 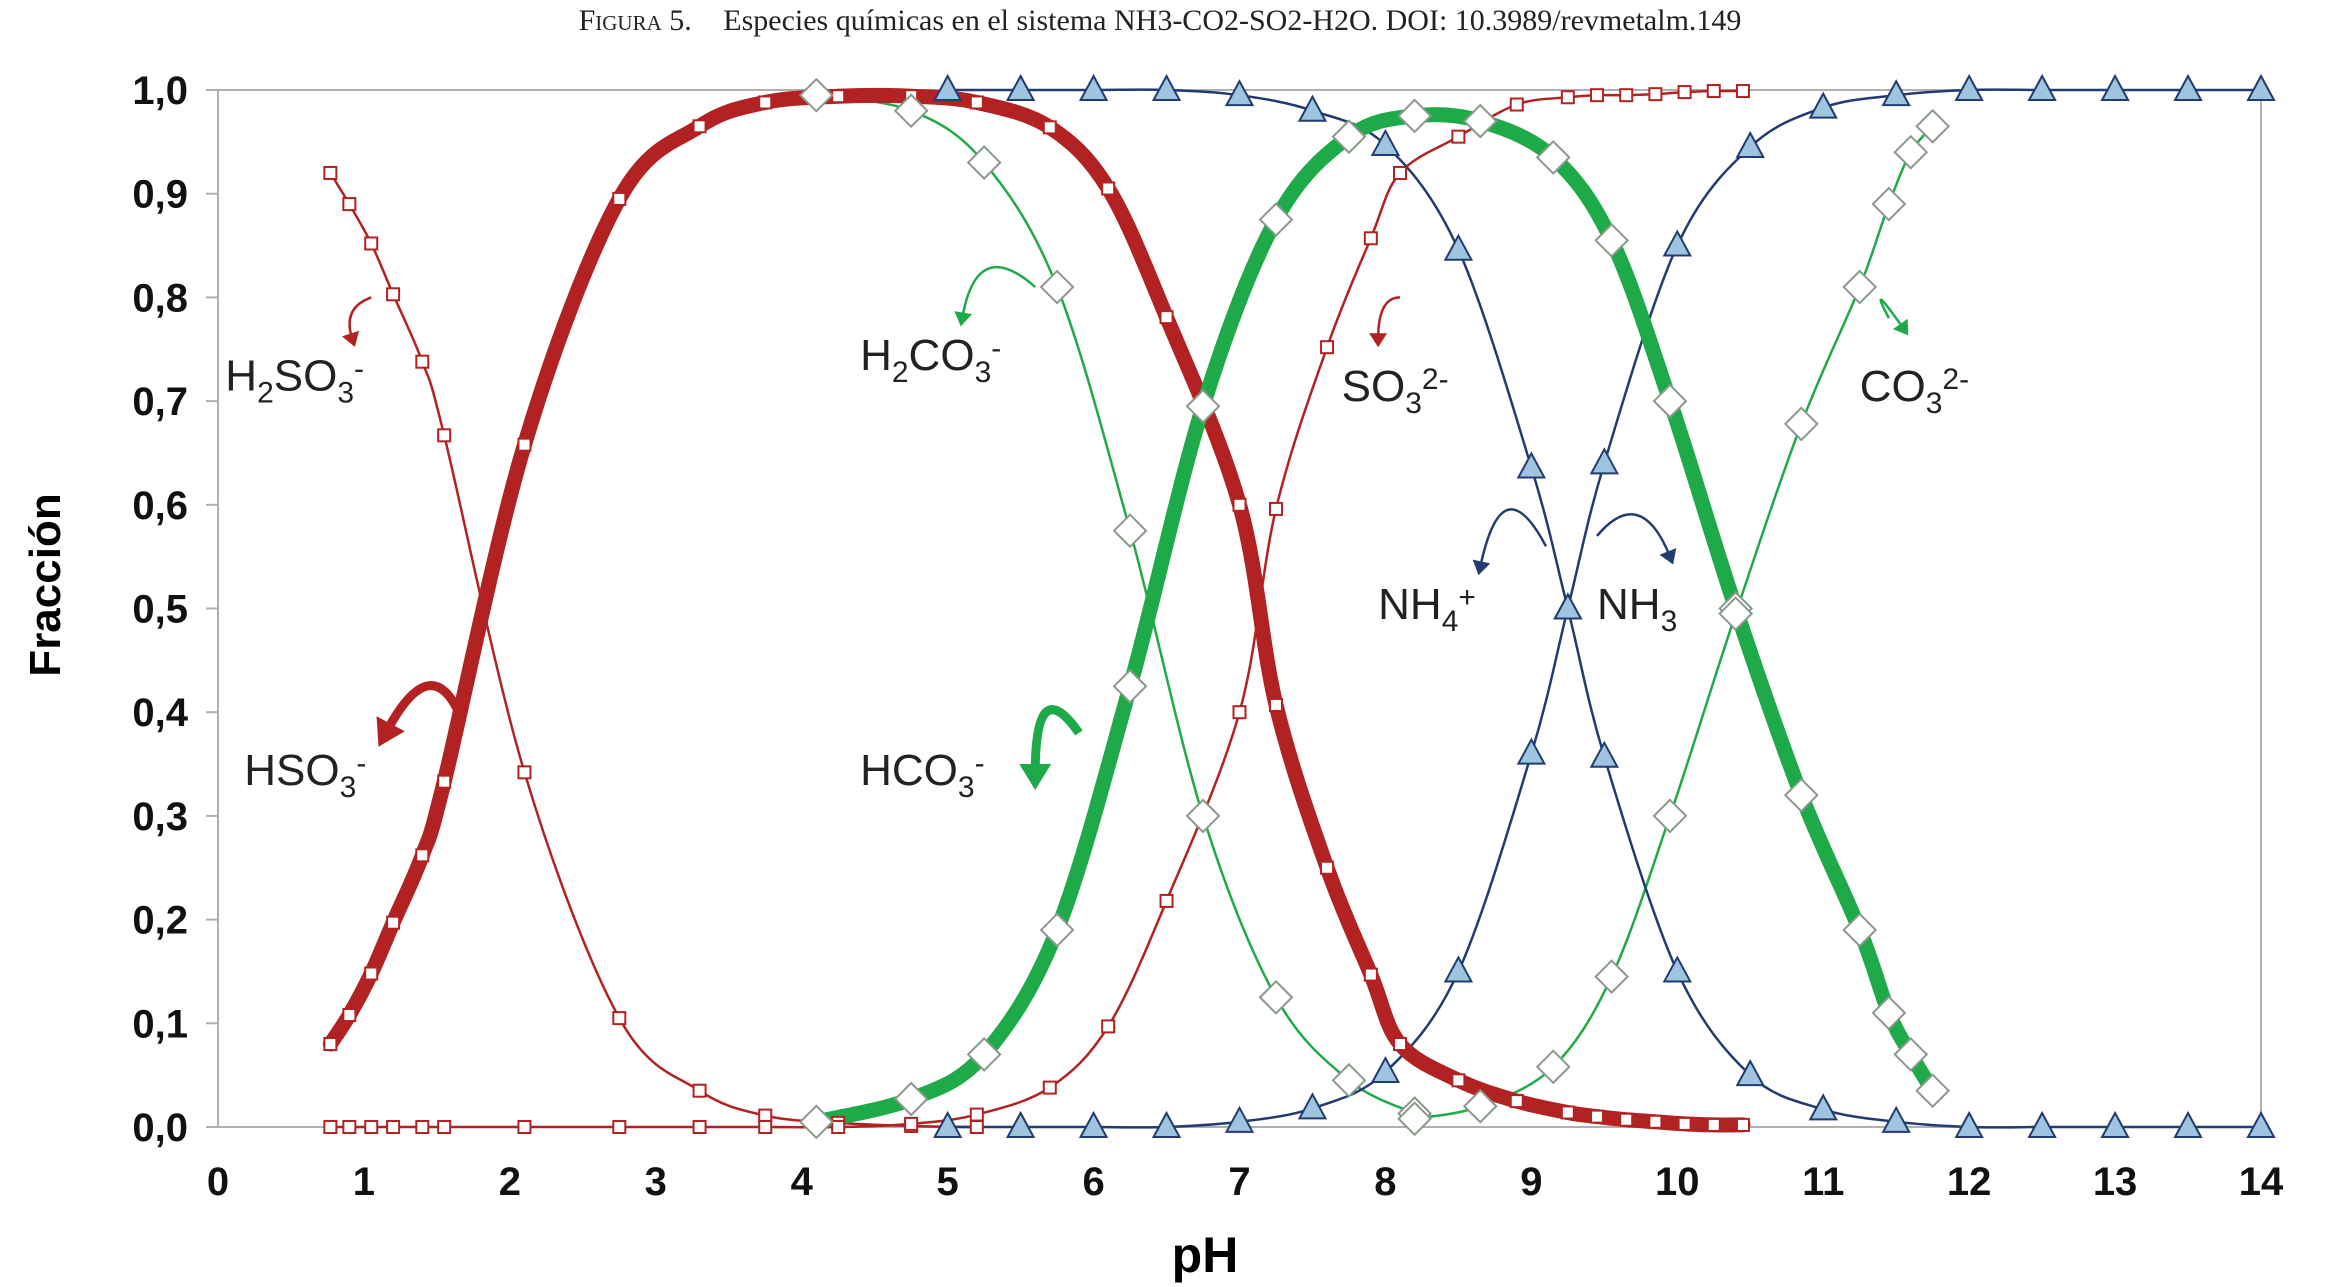 What do you see at coordinates (160, 1128) in the screenshot?
I see `y-tick-label: 0,0` at bounding box center [160, 1128].